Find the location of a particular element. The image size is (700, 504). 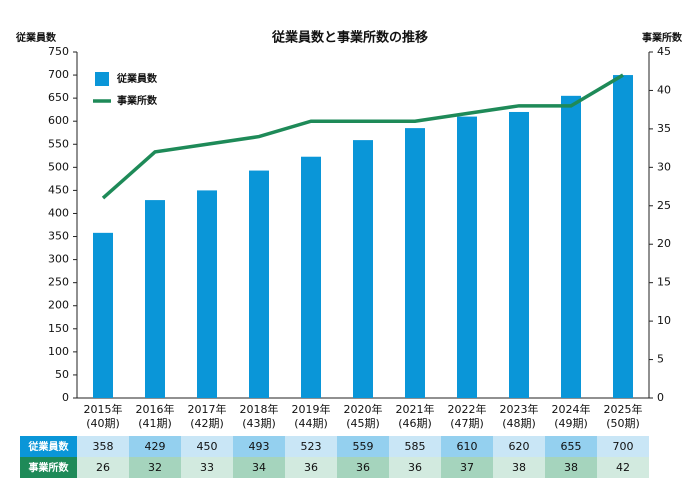

x-tick-label: (48期) is located at coordinates (519, 423).